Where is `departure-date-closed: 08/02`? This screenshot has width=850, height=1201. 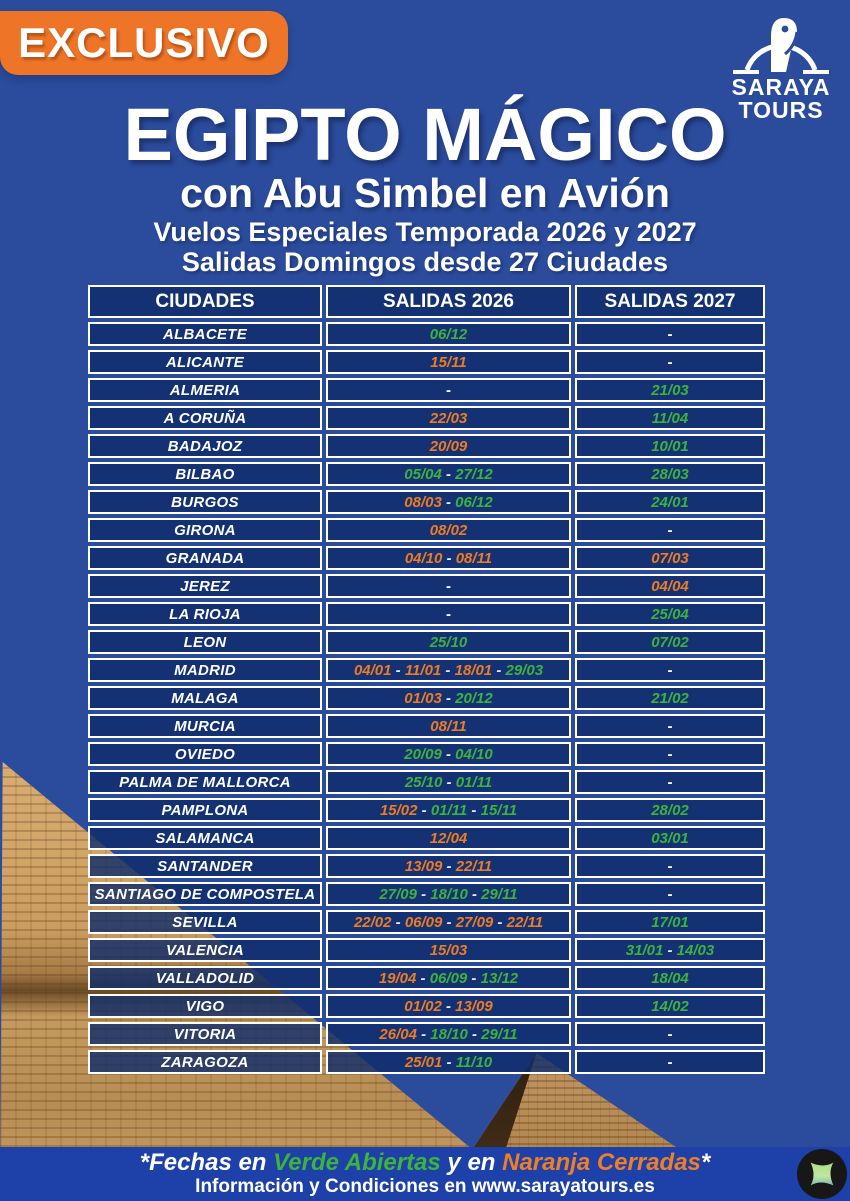
departure-date-closed: 08/02 is located at coordinates (448, 530).